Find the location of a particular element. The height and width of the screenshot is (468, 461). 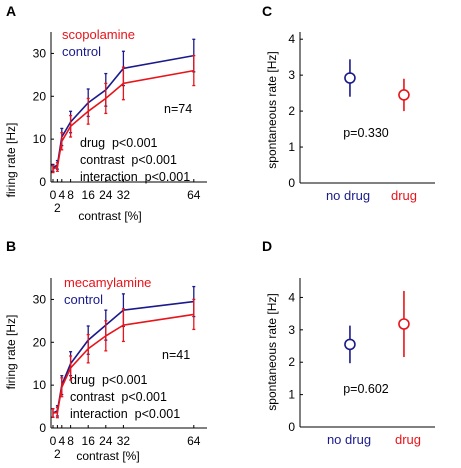

panel-b-y-tick-label: 10 is located at coordinates (40, 385).